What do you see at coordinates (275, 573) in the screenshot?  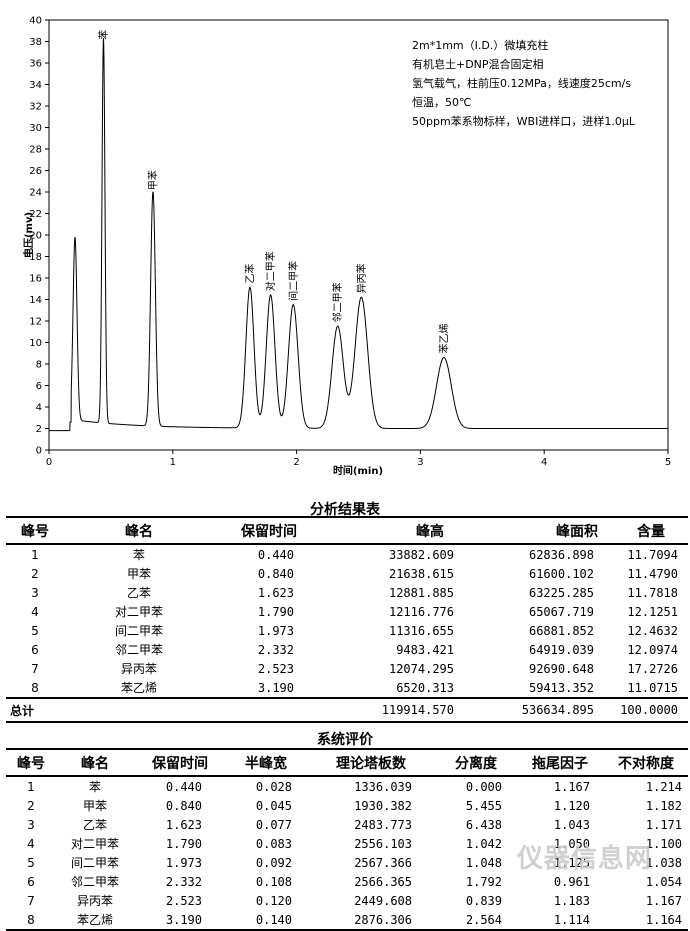 I see `table-cell: 0.840` at bounding box center [275, 573].